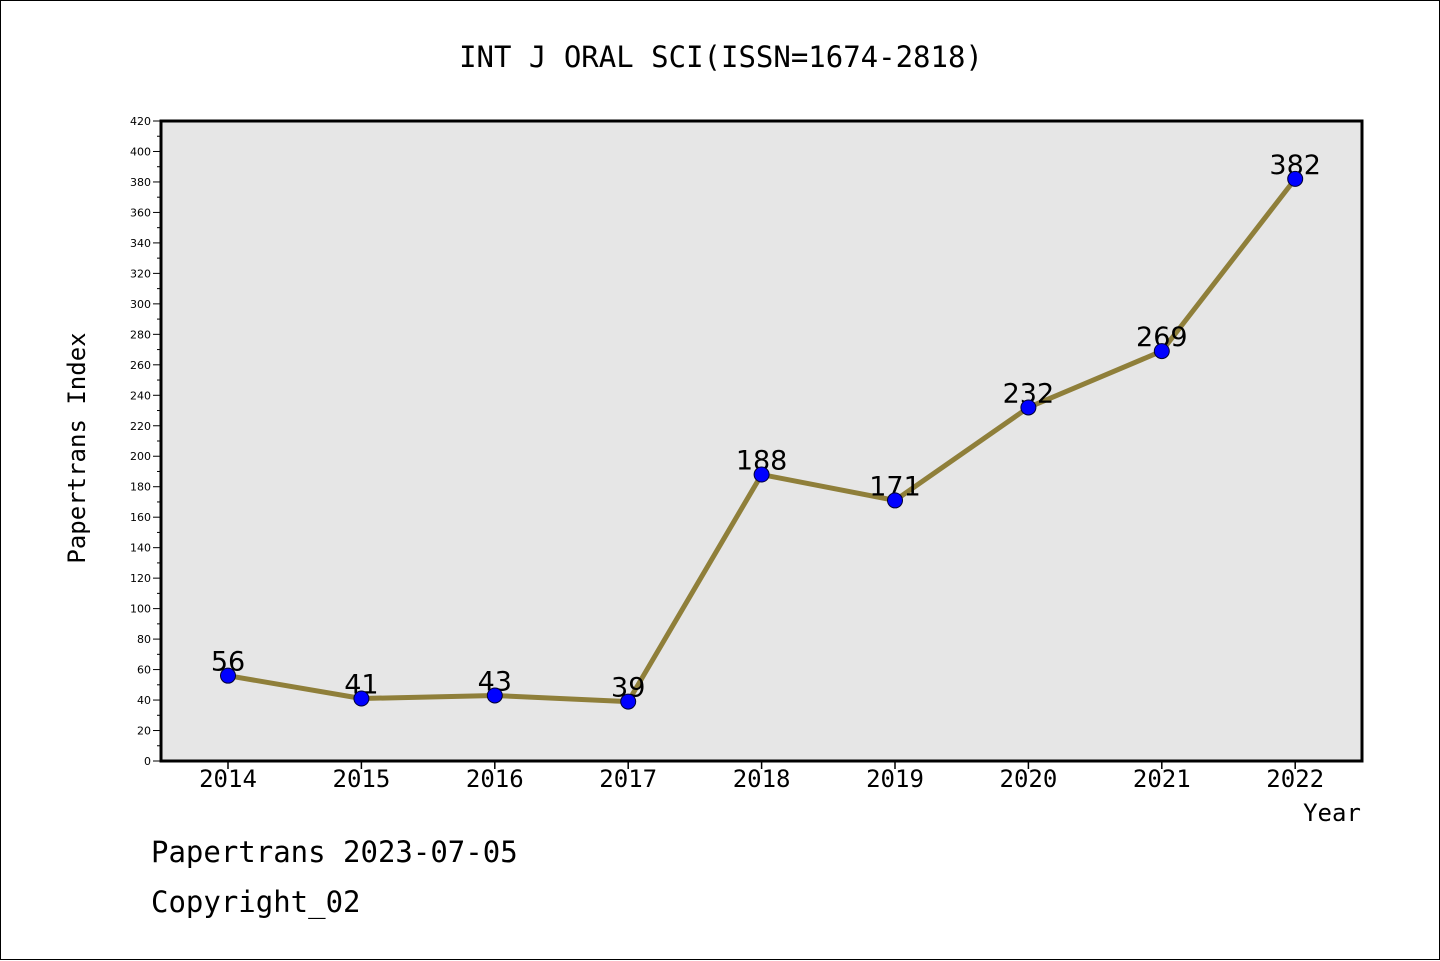 This screenshot has height=961, width=1440. I want to click on y-axis-label: Papertrans Index, so click(77, 447).